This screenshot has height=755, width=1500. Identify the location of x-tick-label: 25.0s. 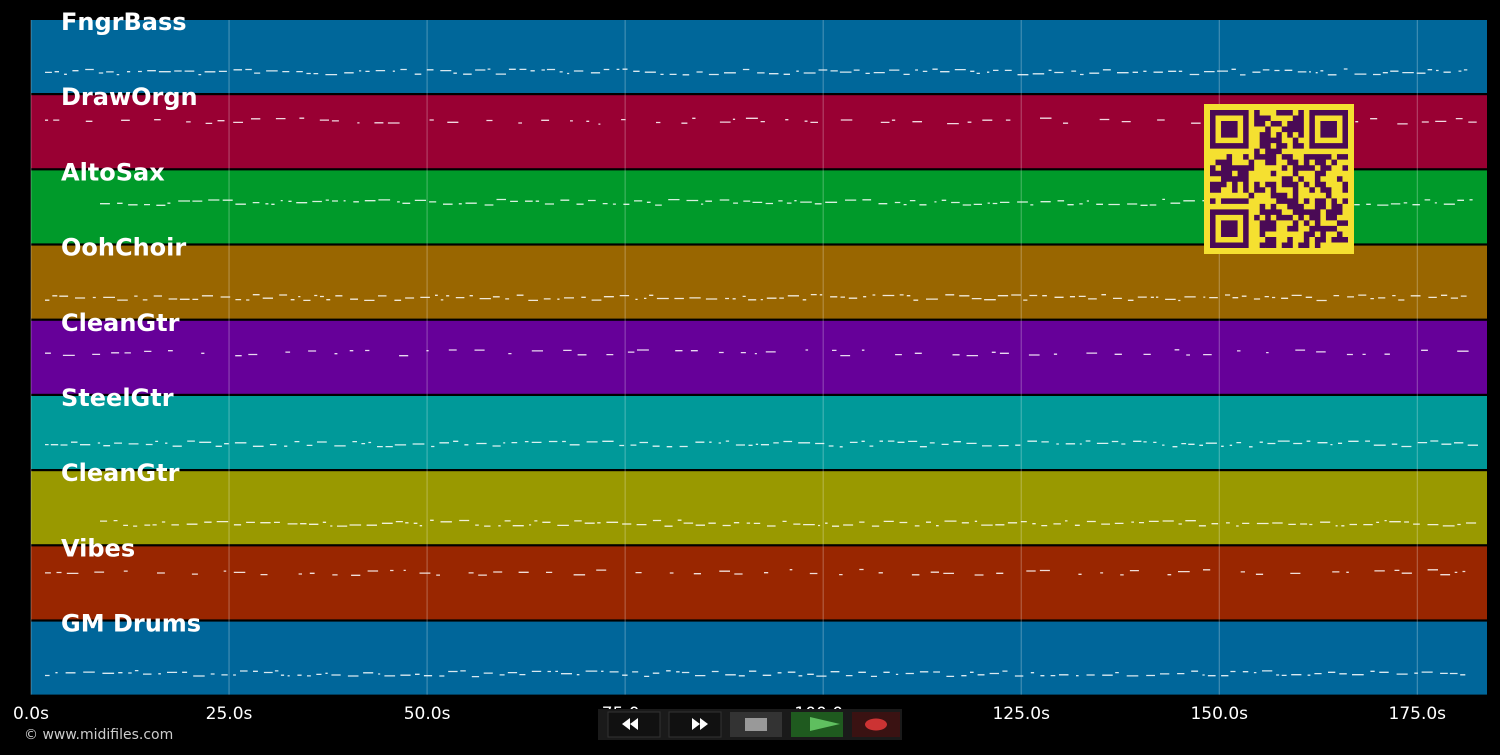
(229, 714).